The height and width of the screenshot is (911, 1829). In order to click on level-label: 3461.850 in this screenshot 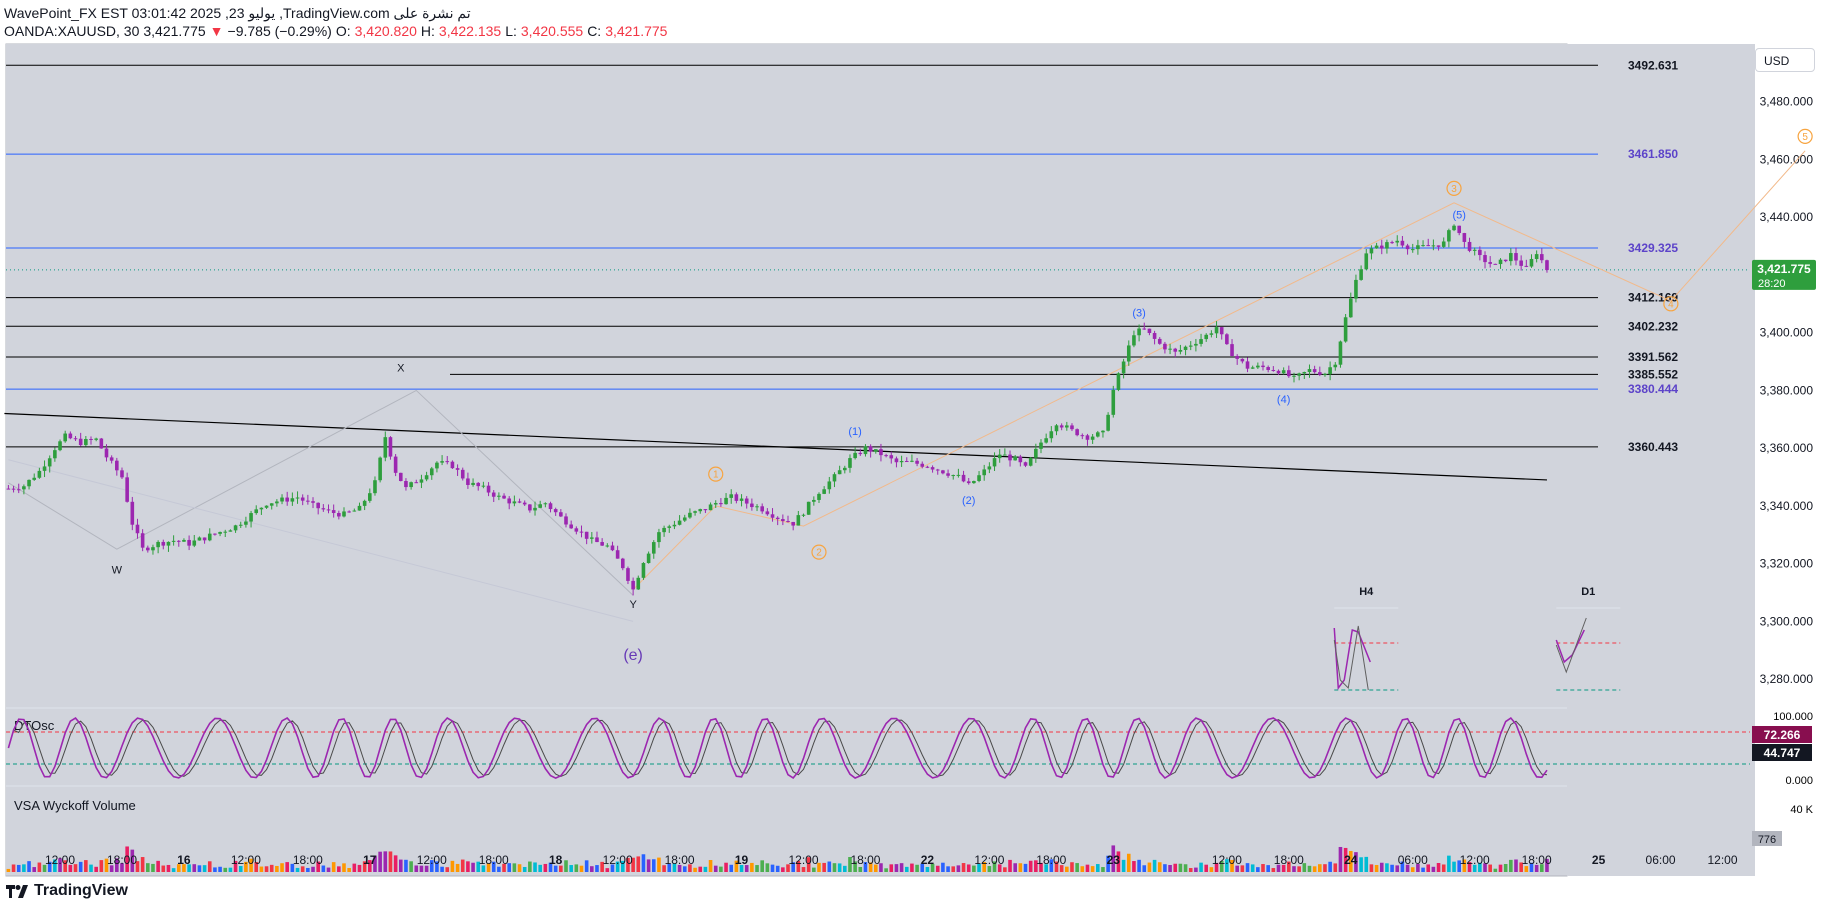, I will do `click(1653, 154)`.